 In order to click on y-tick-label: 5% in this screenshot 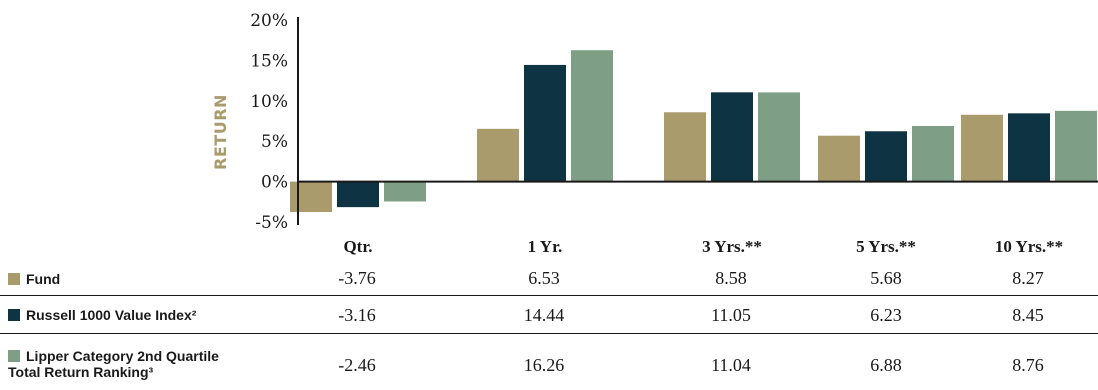, I will do `click(274, 142)`.